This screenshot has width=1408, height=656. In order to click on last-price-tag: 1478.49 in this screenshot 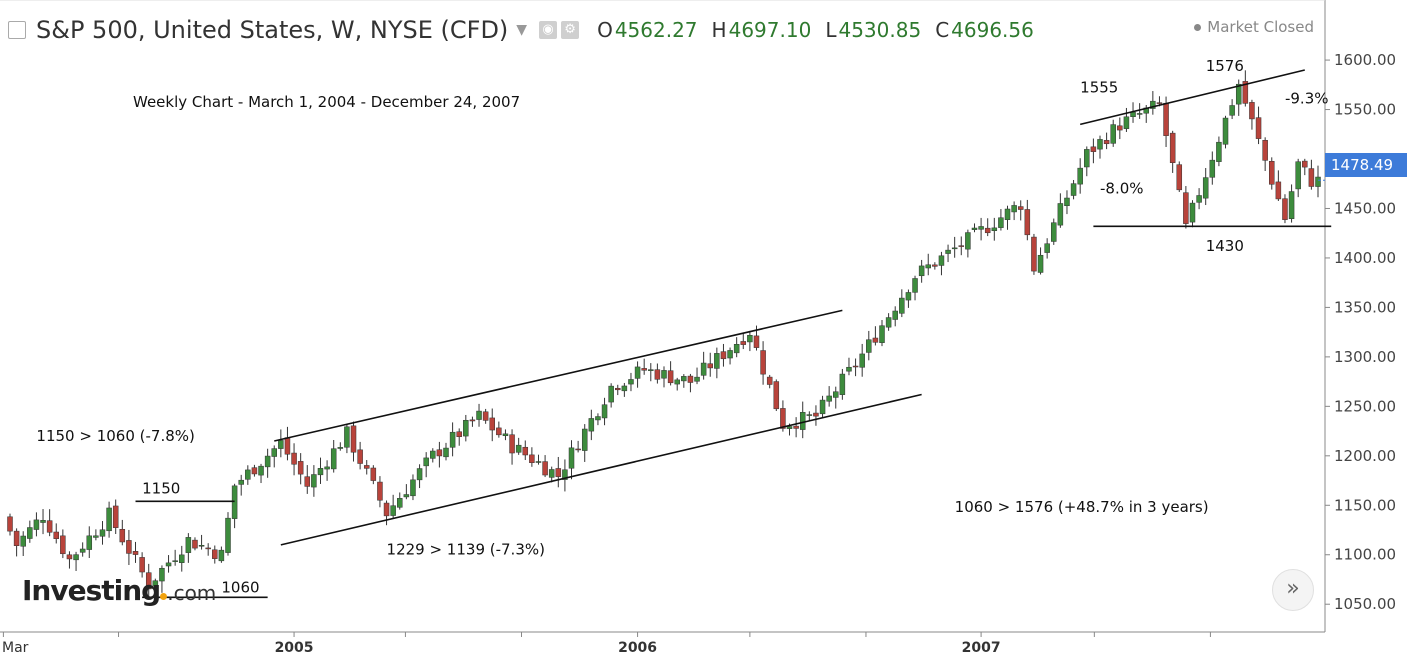, I will do `click(1366, 165)`.